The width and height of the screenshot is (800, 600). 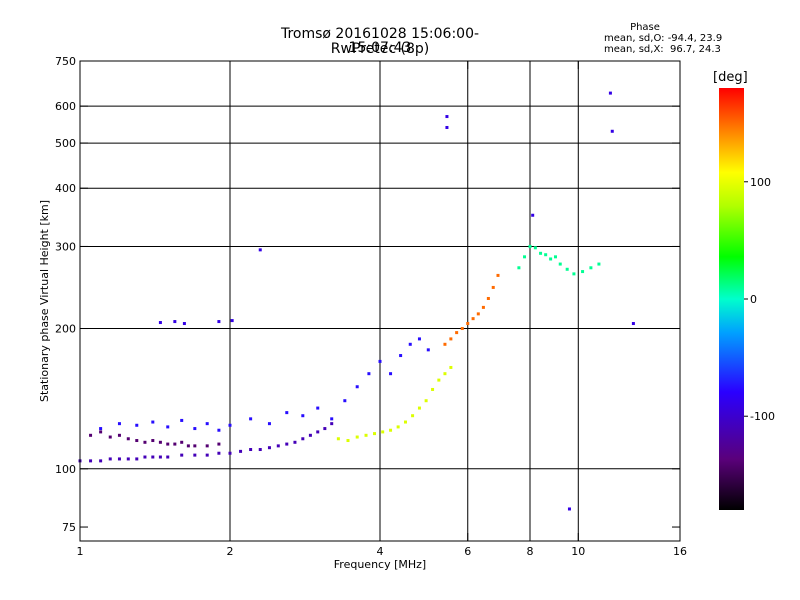 I want to click on chart-subtitle: RwPretec (8p), so click(x=380, y=49).